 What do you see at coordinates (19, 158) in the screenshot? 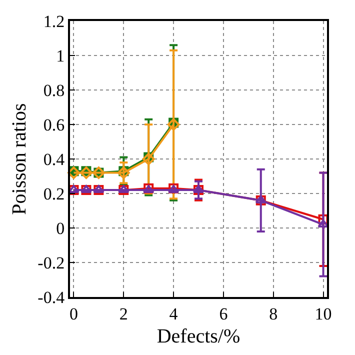
I see `y-axis-title: Poisson ratios` at bounding box center [19, 158].